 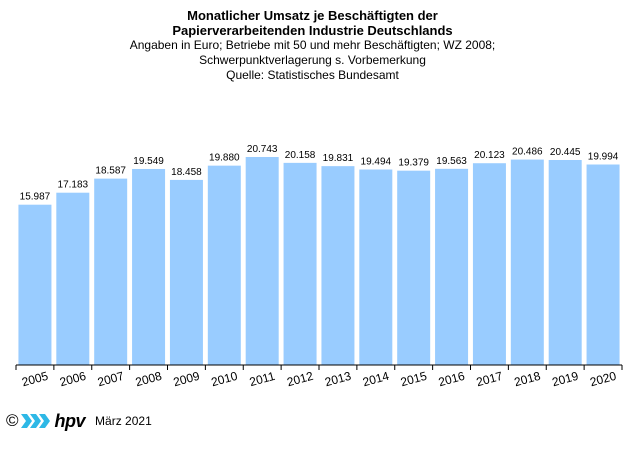 What do you see at coordinates (35, 421) in the screenshot?
I see `logo-chevrons-icon` at bounding box center [35, 421].